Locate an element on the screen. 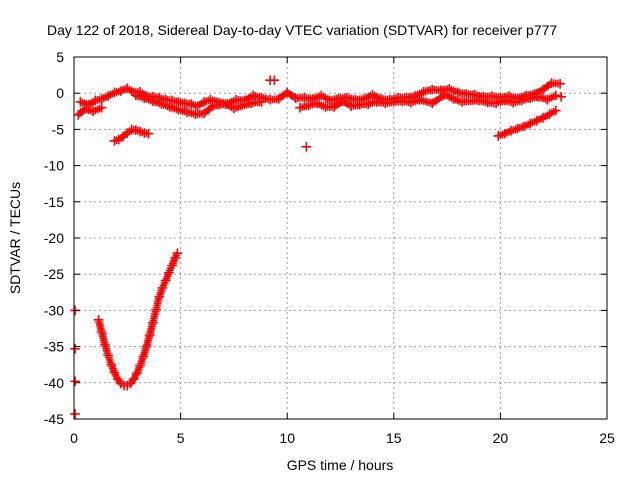  y-tick-label: -15 is located at coordinates (54, 202).